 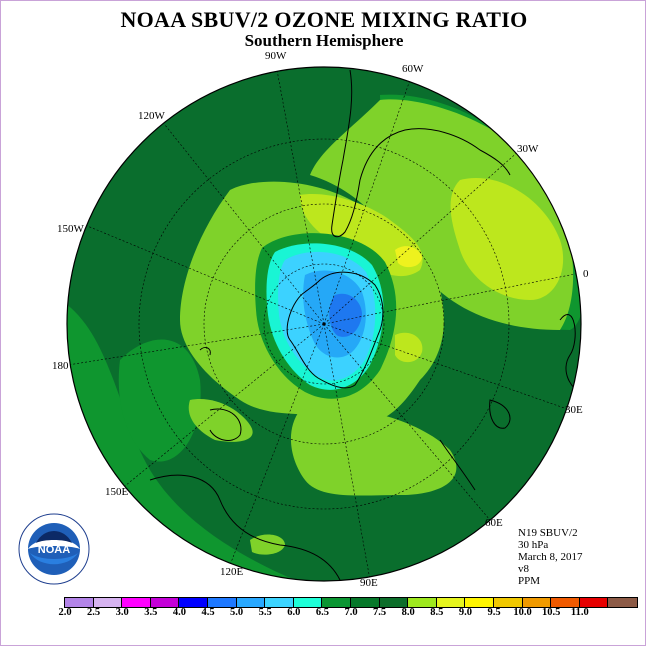 I want to click on colorbar-label: 11.0, so click(x=579, y=612).